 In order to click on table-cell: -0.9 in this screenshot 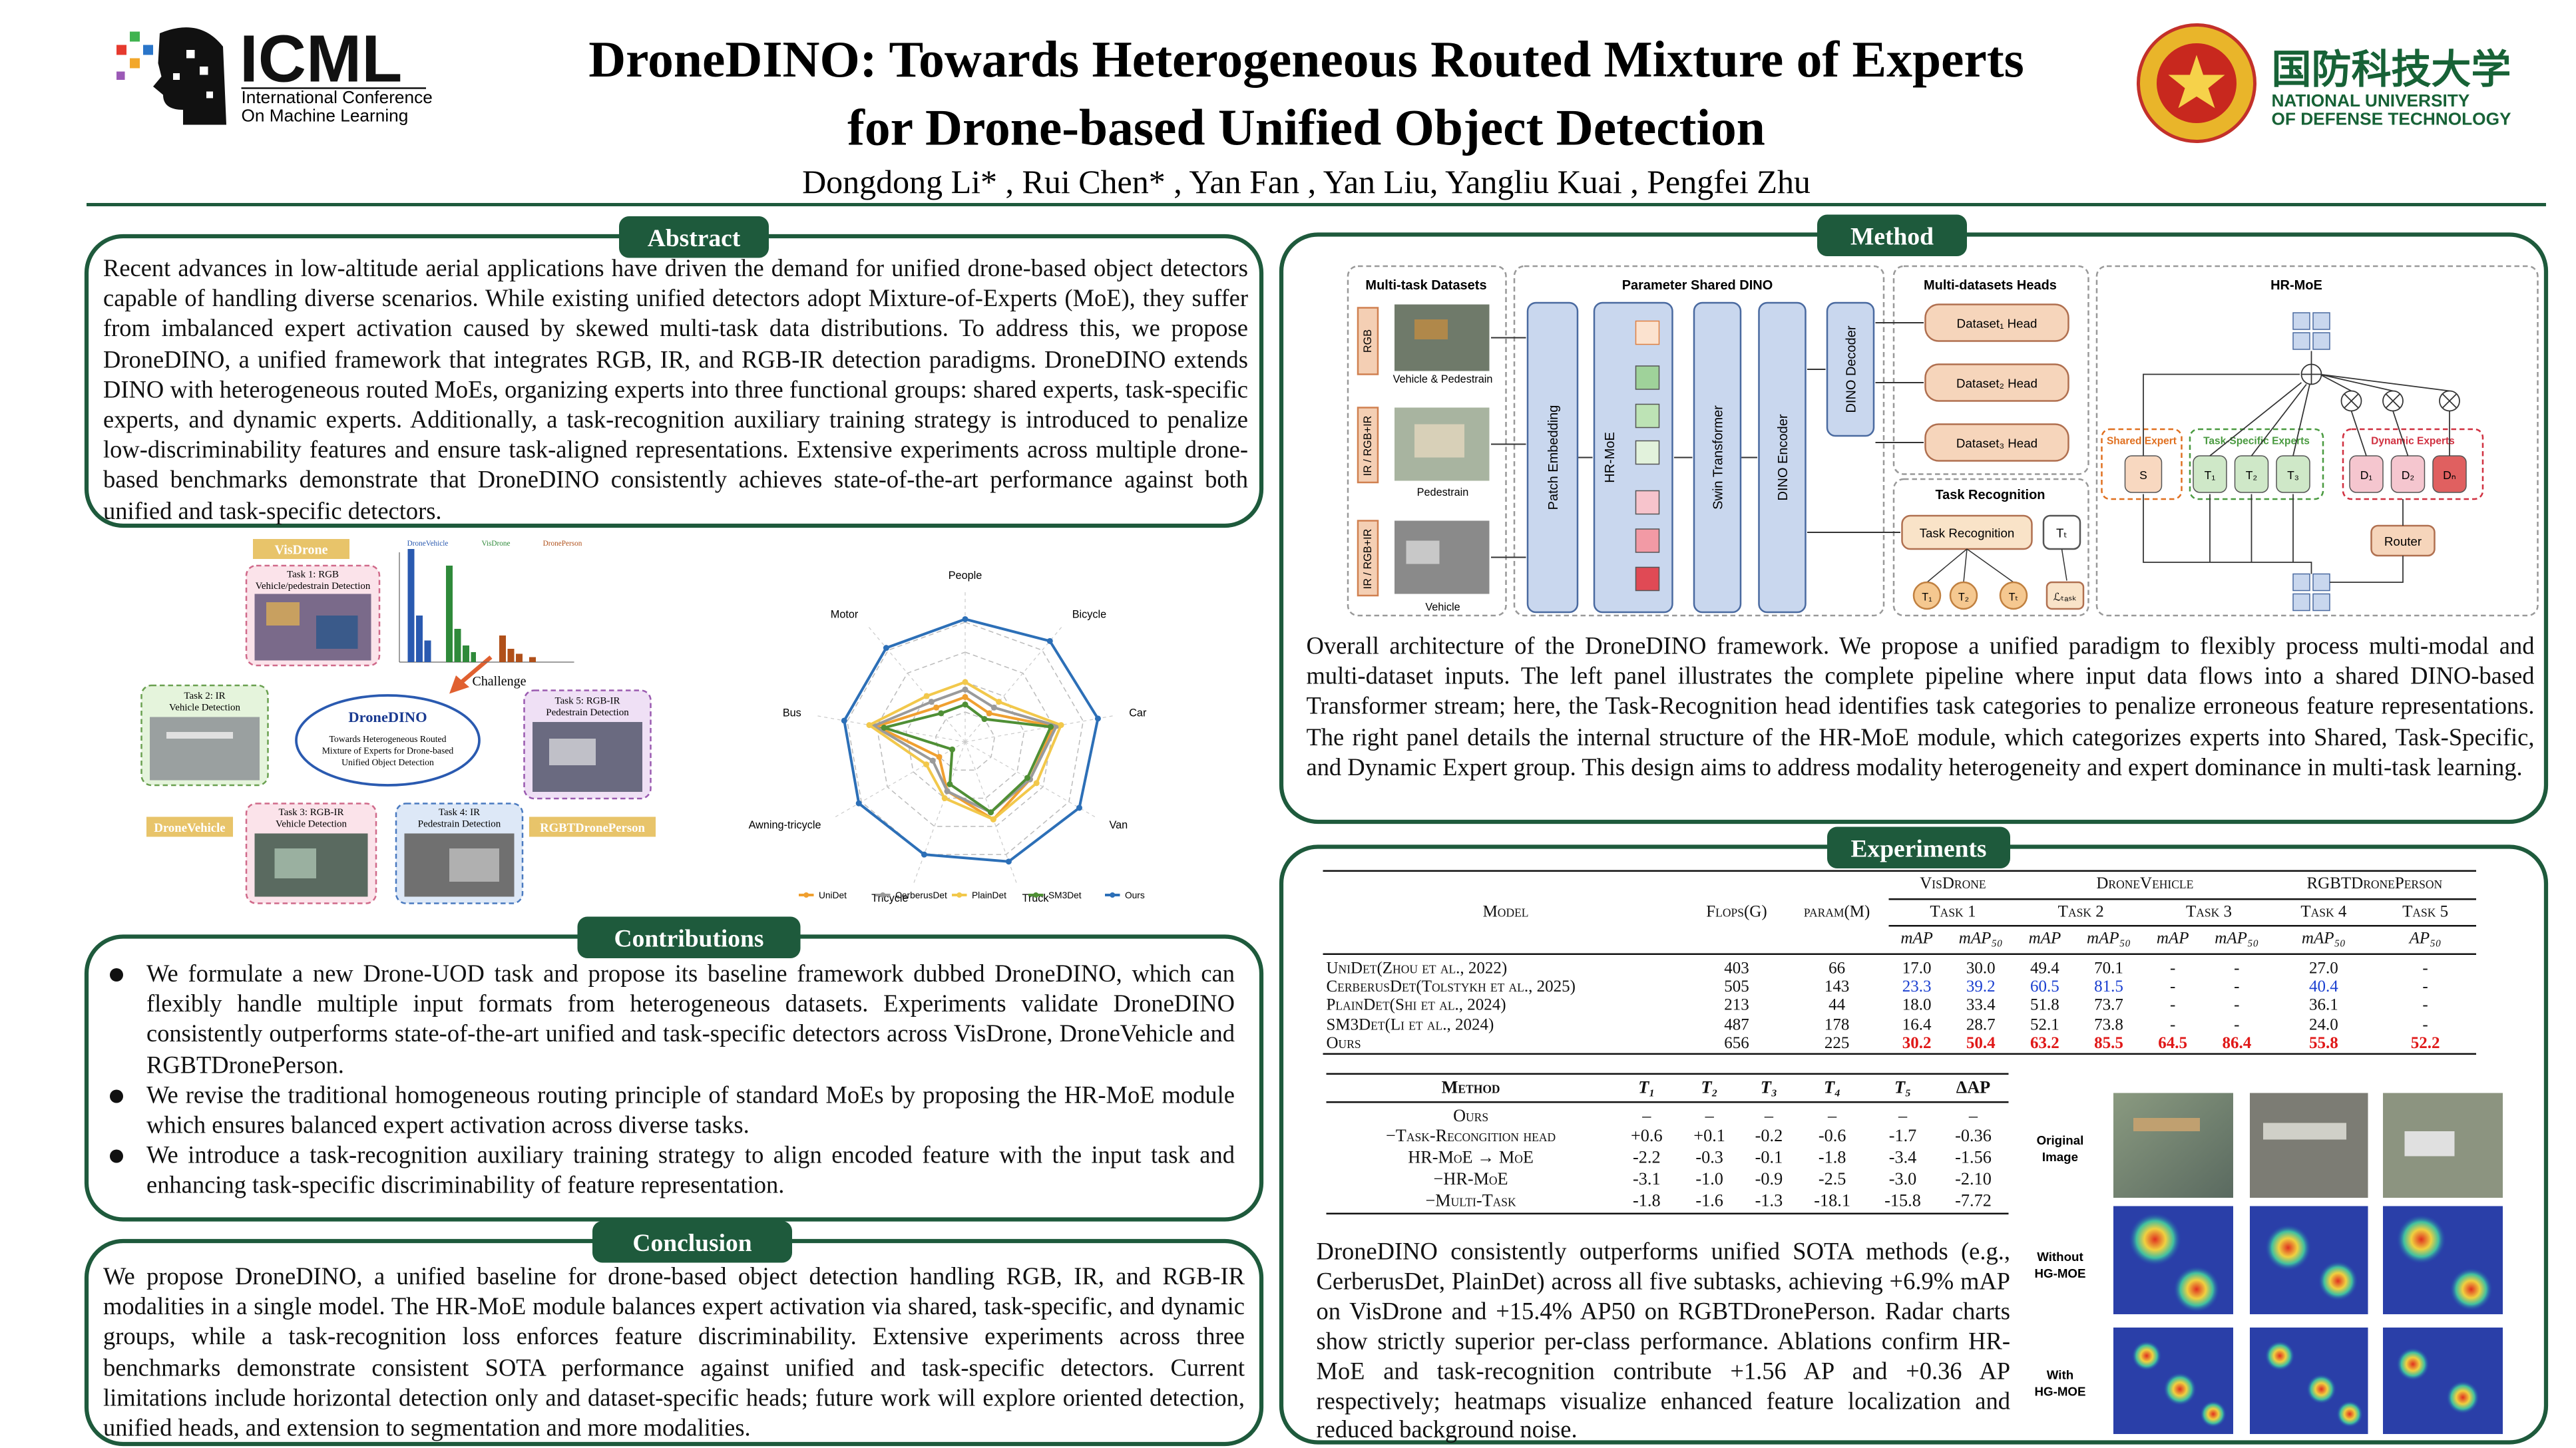, I will do `click(1769, 1180)`.